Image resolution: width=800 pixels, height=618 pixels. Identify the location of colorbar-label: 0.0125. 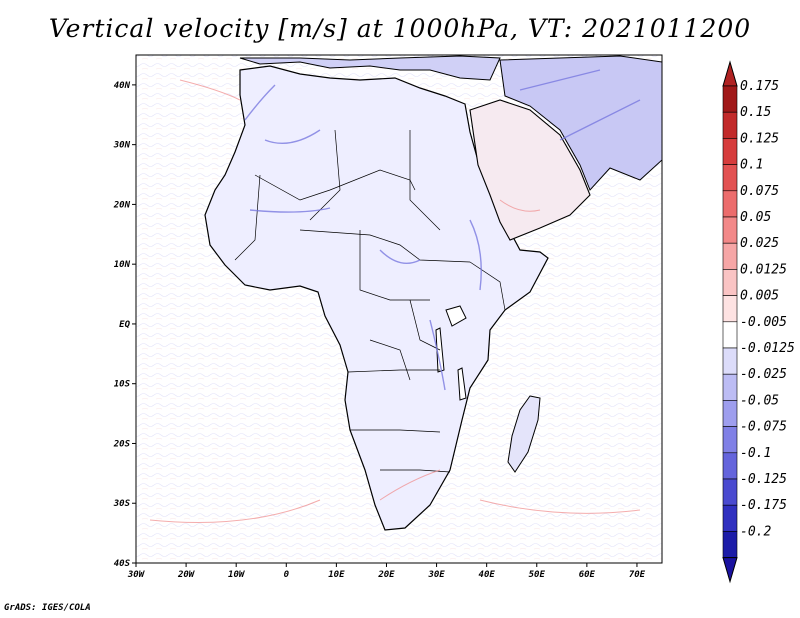
(763, 269).